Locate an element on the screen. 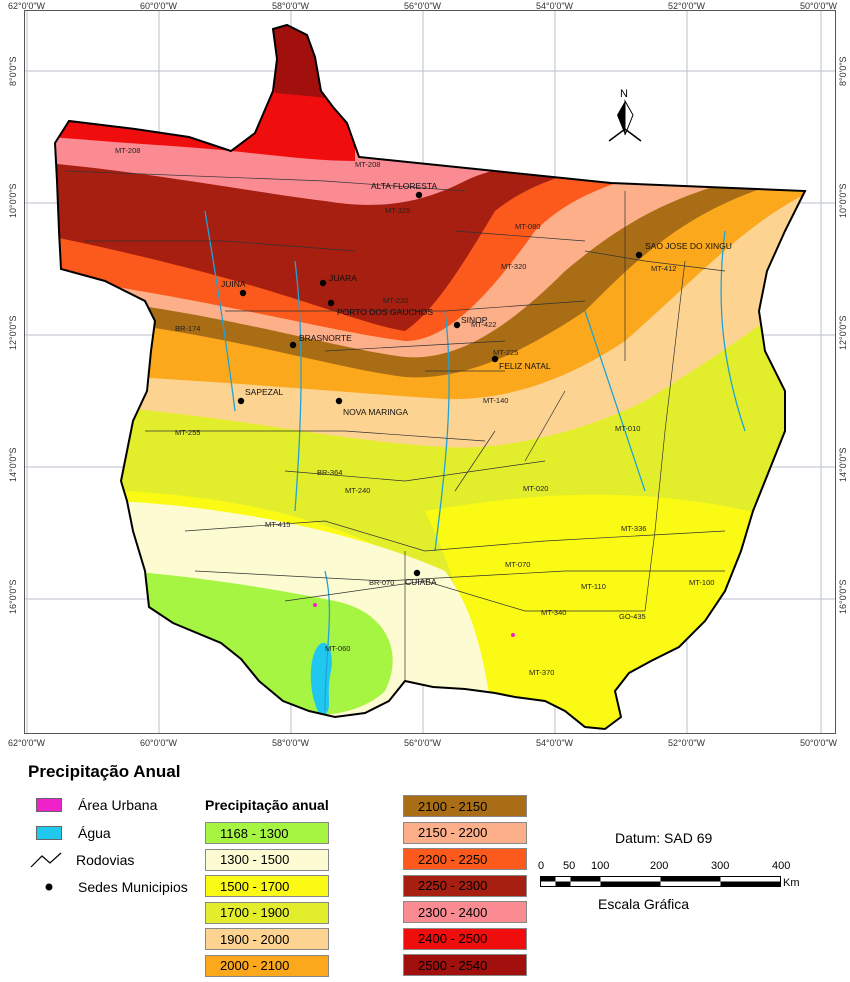 The width and height of the screenshot is (850, 982). city-label: SAO JOSE DO XINGU is located at coordinates (688, 246).